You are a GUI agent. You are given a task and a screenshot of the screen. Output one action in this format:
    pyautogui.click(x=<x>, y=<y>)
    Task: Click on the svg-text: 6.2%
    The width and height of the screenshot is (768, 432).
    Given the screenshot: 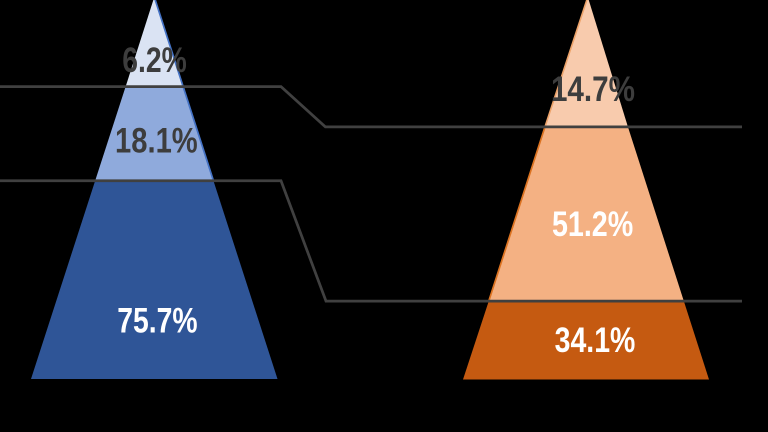 What is the action you would take?
    pyautogui.click(x=154, y=60)
    